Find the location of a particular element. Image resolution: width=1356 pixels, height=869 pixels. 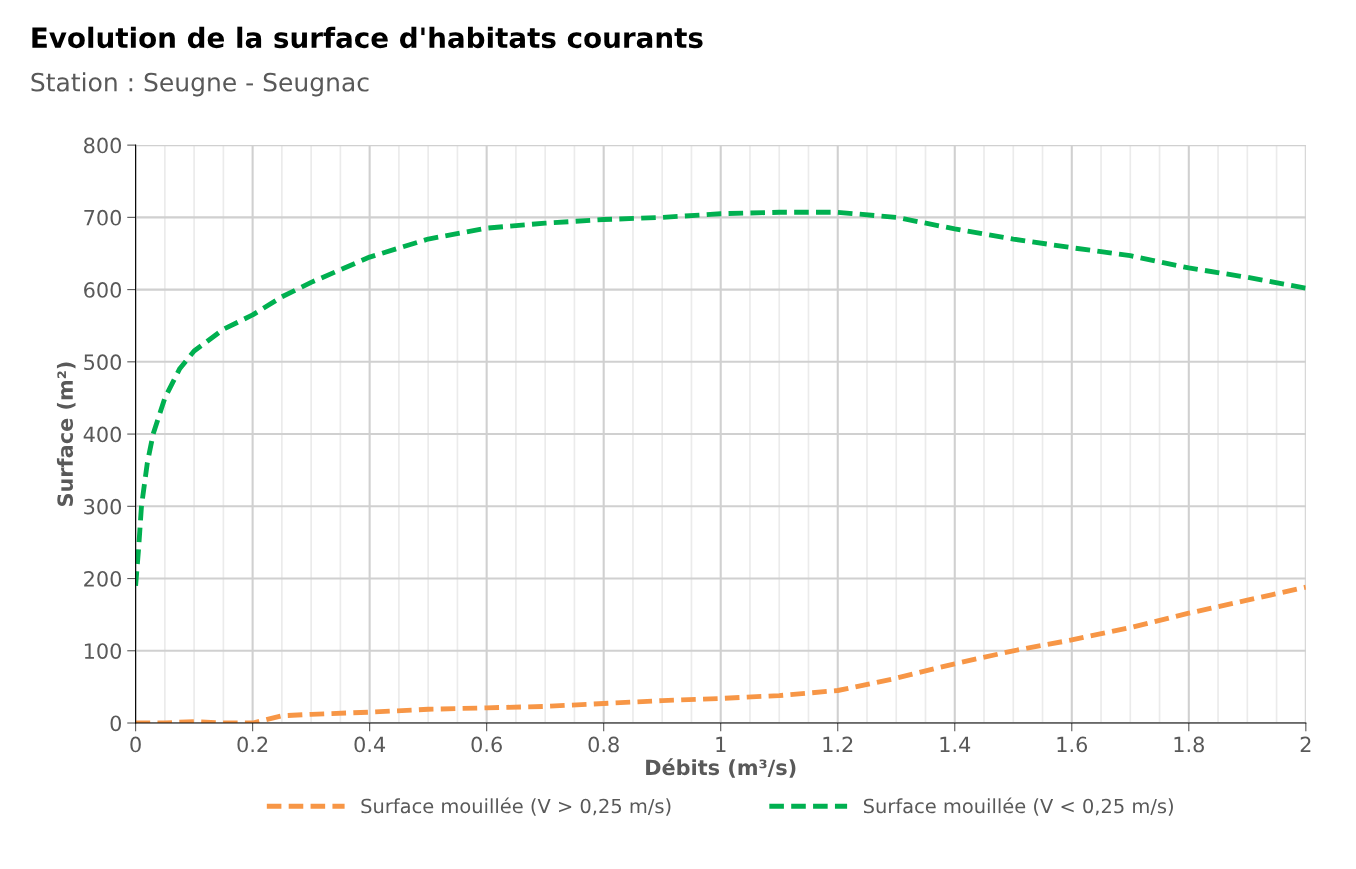

y-axis-title: Surface (m²) is located at coordinates (66, 434).